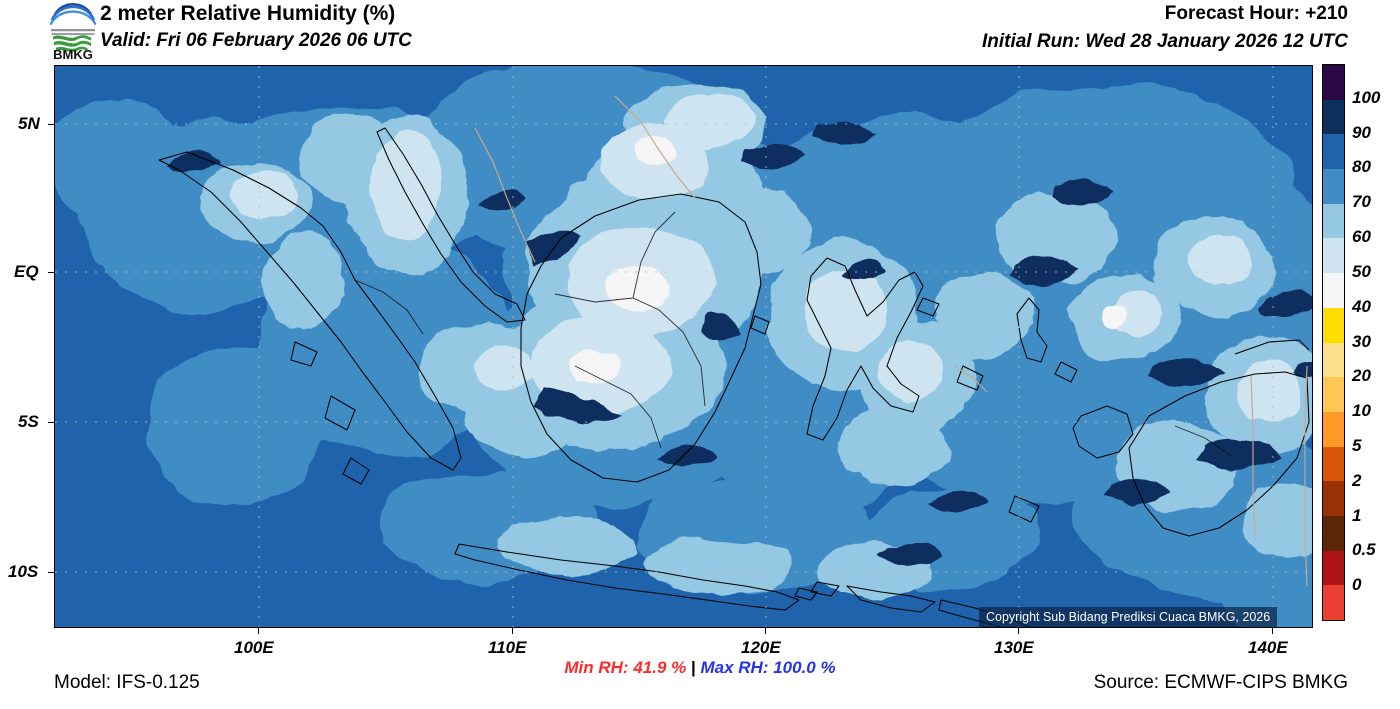 This screenshot has height=709, width=1400. Describe the element at coordinates (23, 571) in the screenshot. I see `y-axis-label-10s: 10S` at that location.